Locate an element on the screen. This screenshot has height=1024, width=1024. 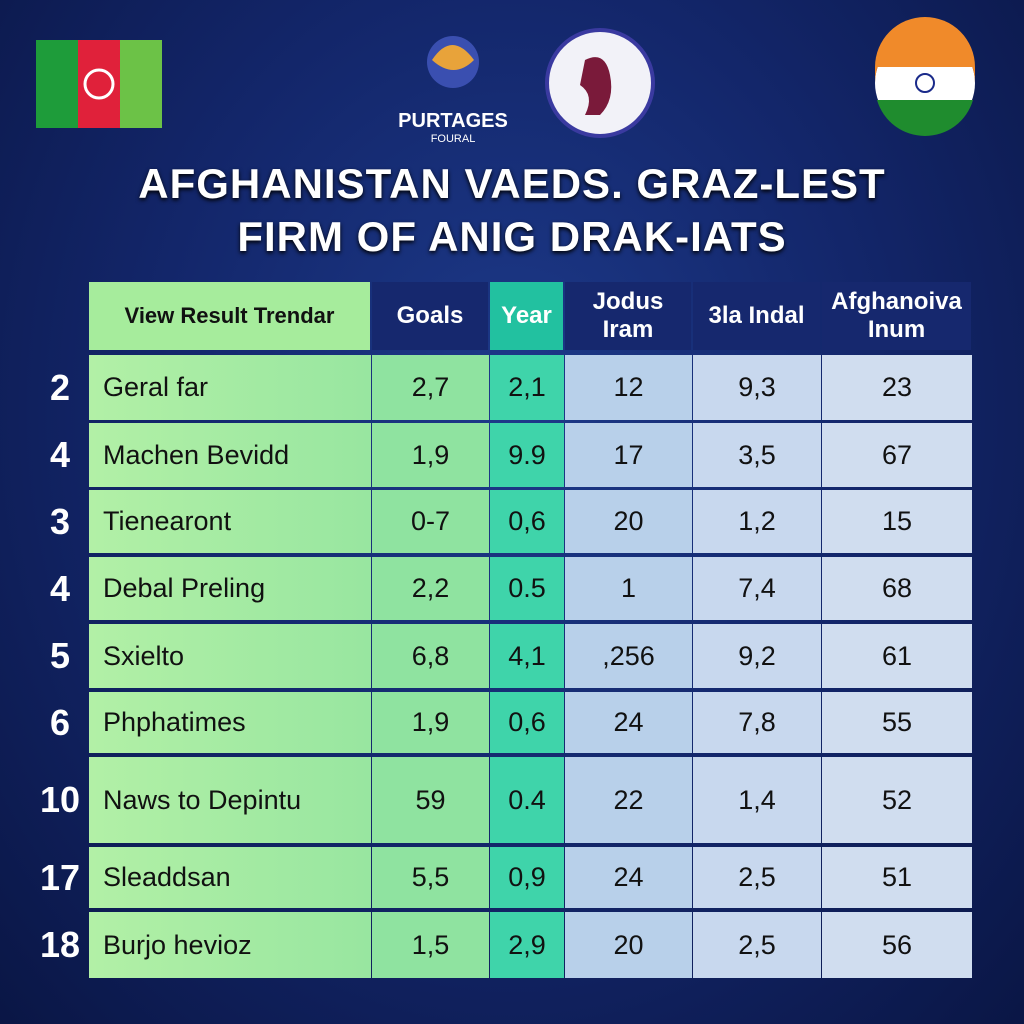
india-flag-bottom is located at coordinates (925, 118).